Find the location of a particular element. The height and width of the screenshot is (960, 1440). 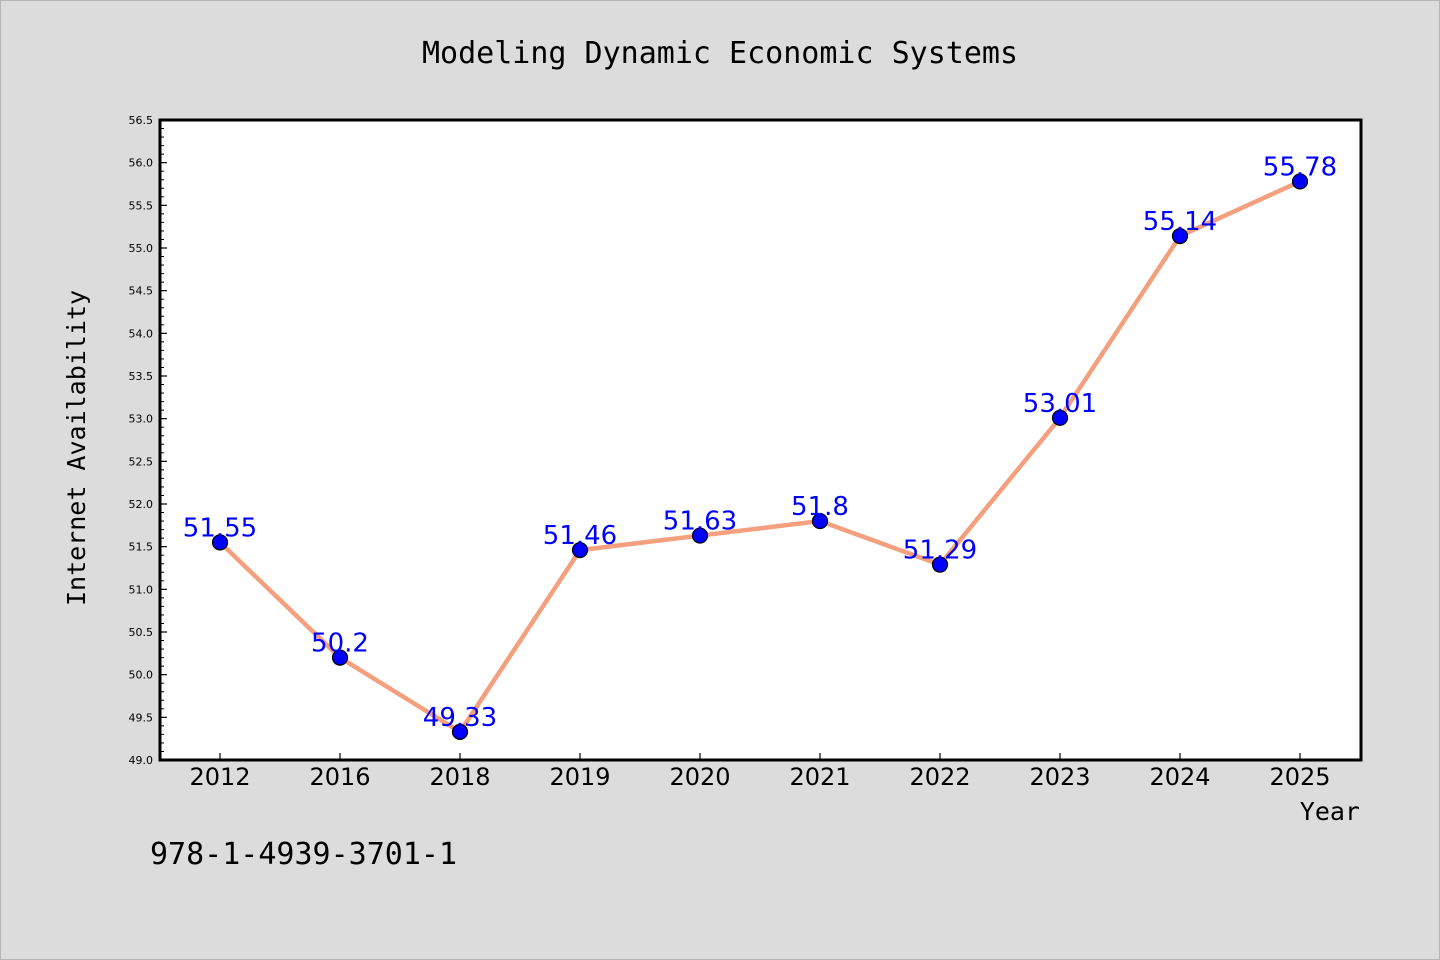

x-tick-label: 2018 is located at coordinates (459, 777).